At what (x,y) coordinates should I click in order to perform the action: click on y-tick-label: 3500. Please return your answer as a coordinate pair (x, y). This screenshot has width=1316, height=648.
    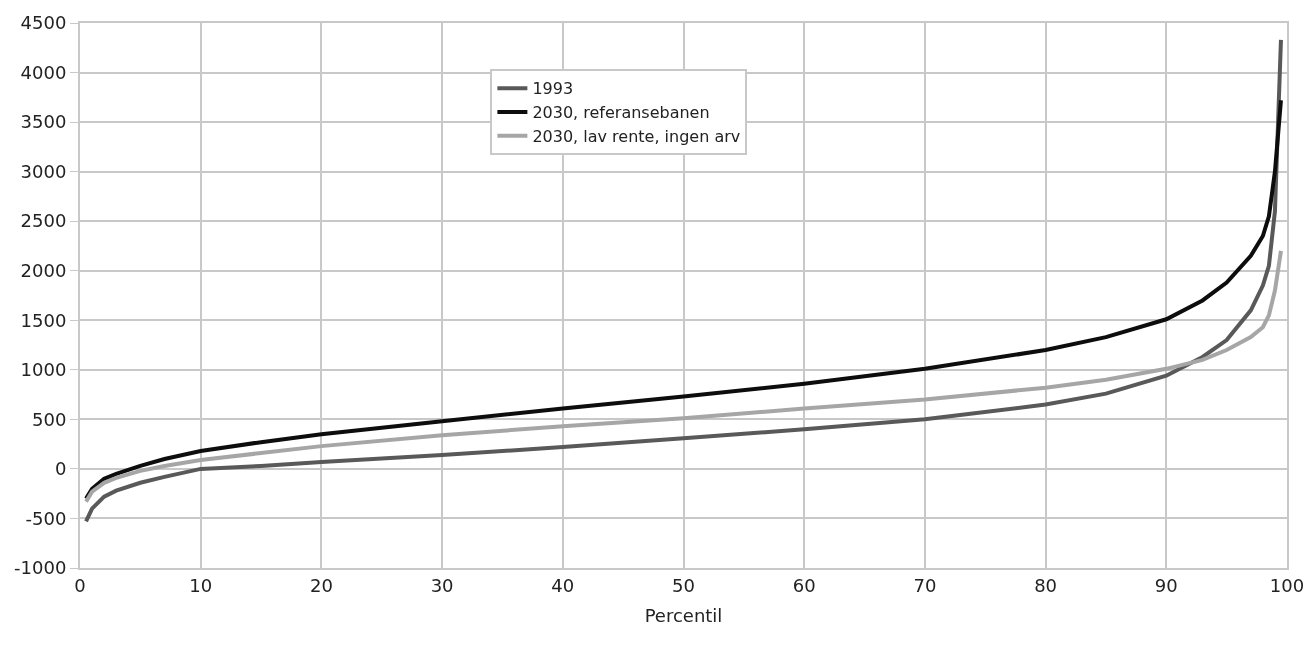
    Looking at the image, I should click on (43, 122).